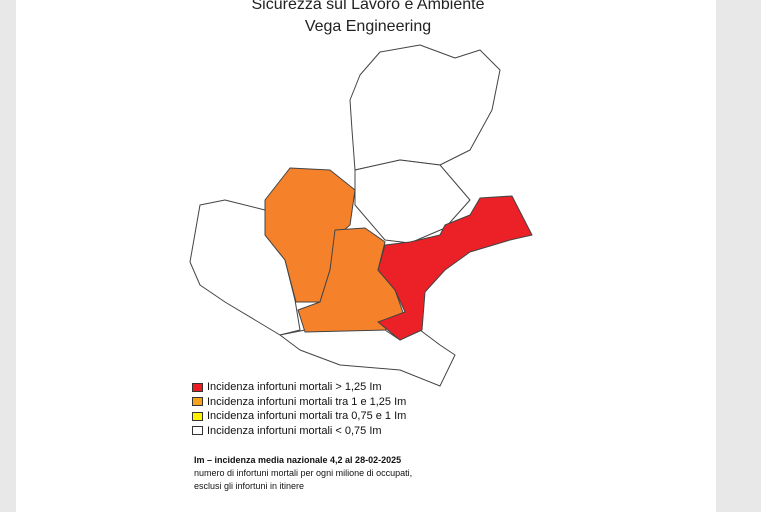 Image resolution: width=761 pixels, height=512 pixels. What do you see at coordinates (455, 268) in the screenshot?
I see `province-venezia` at bounding box center [455, 268].